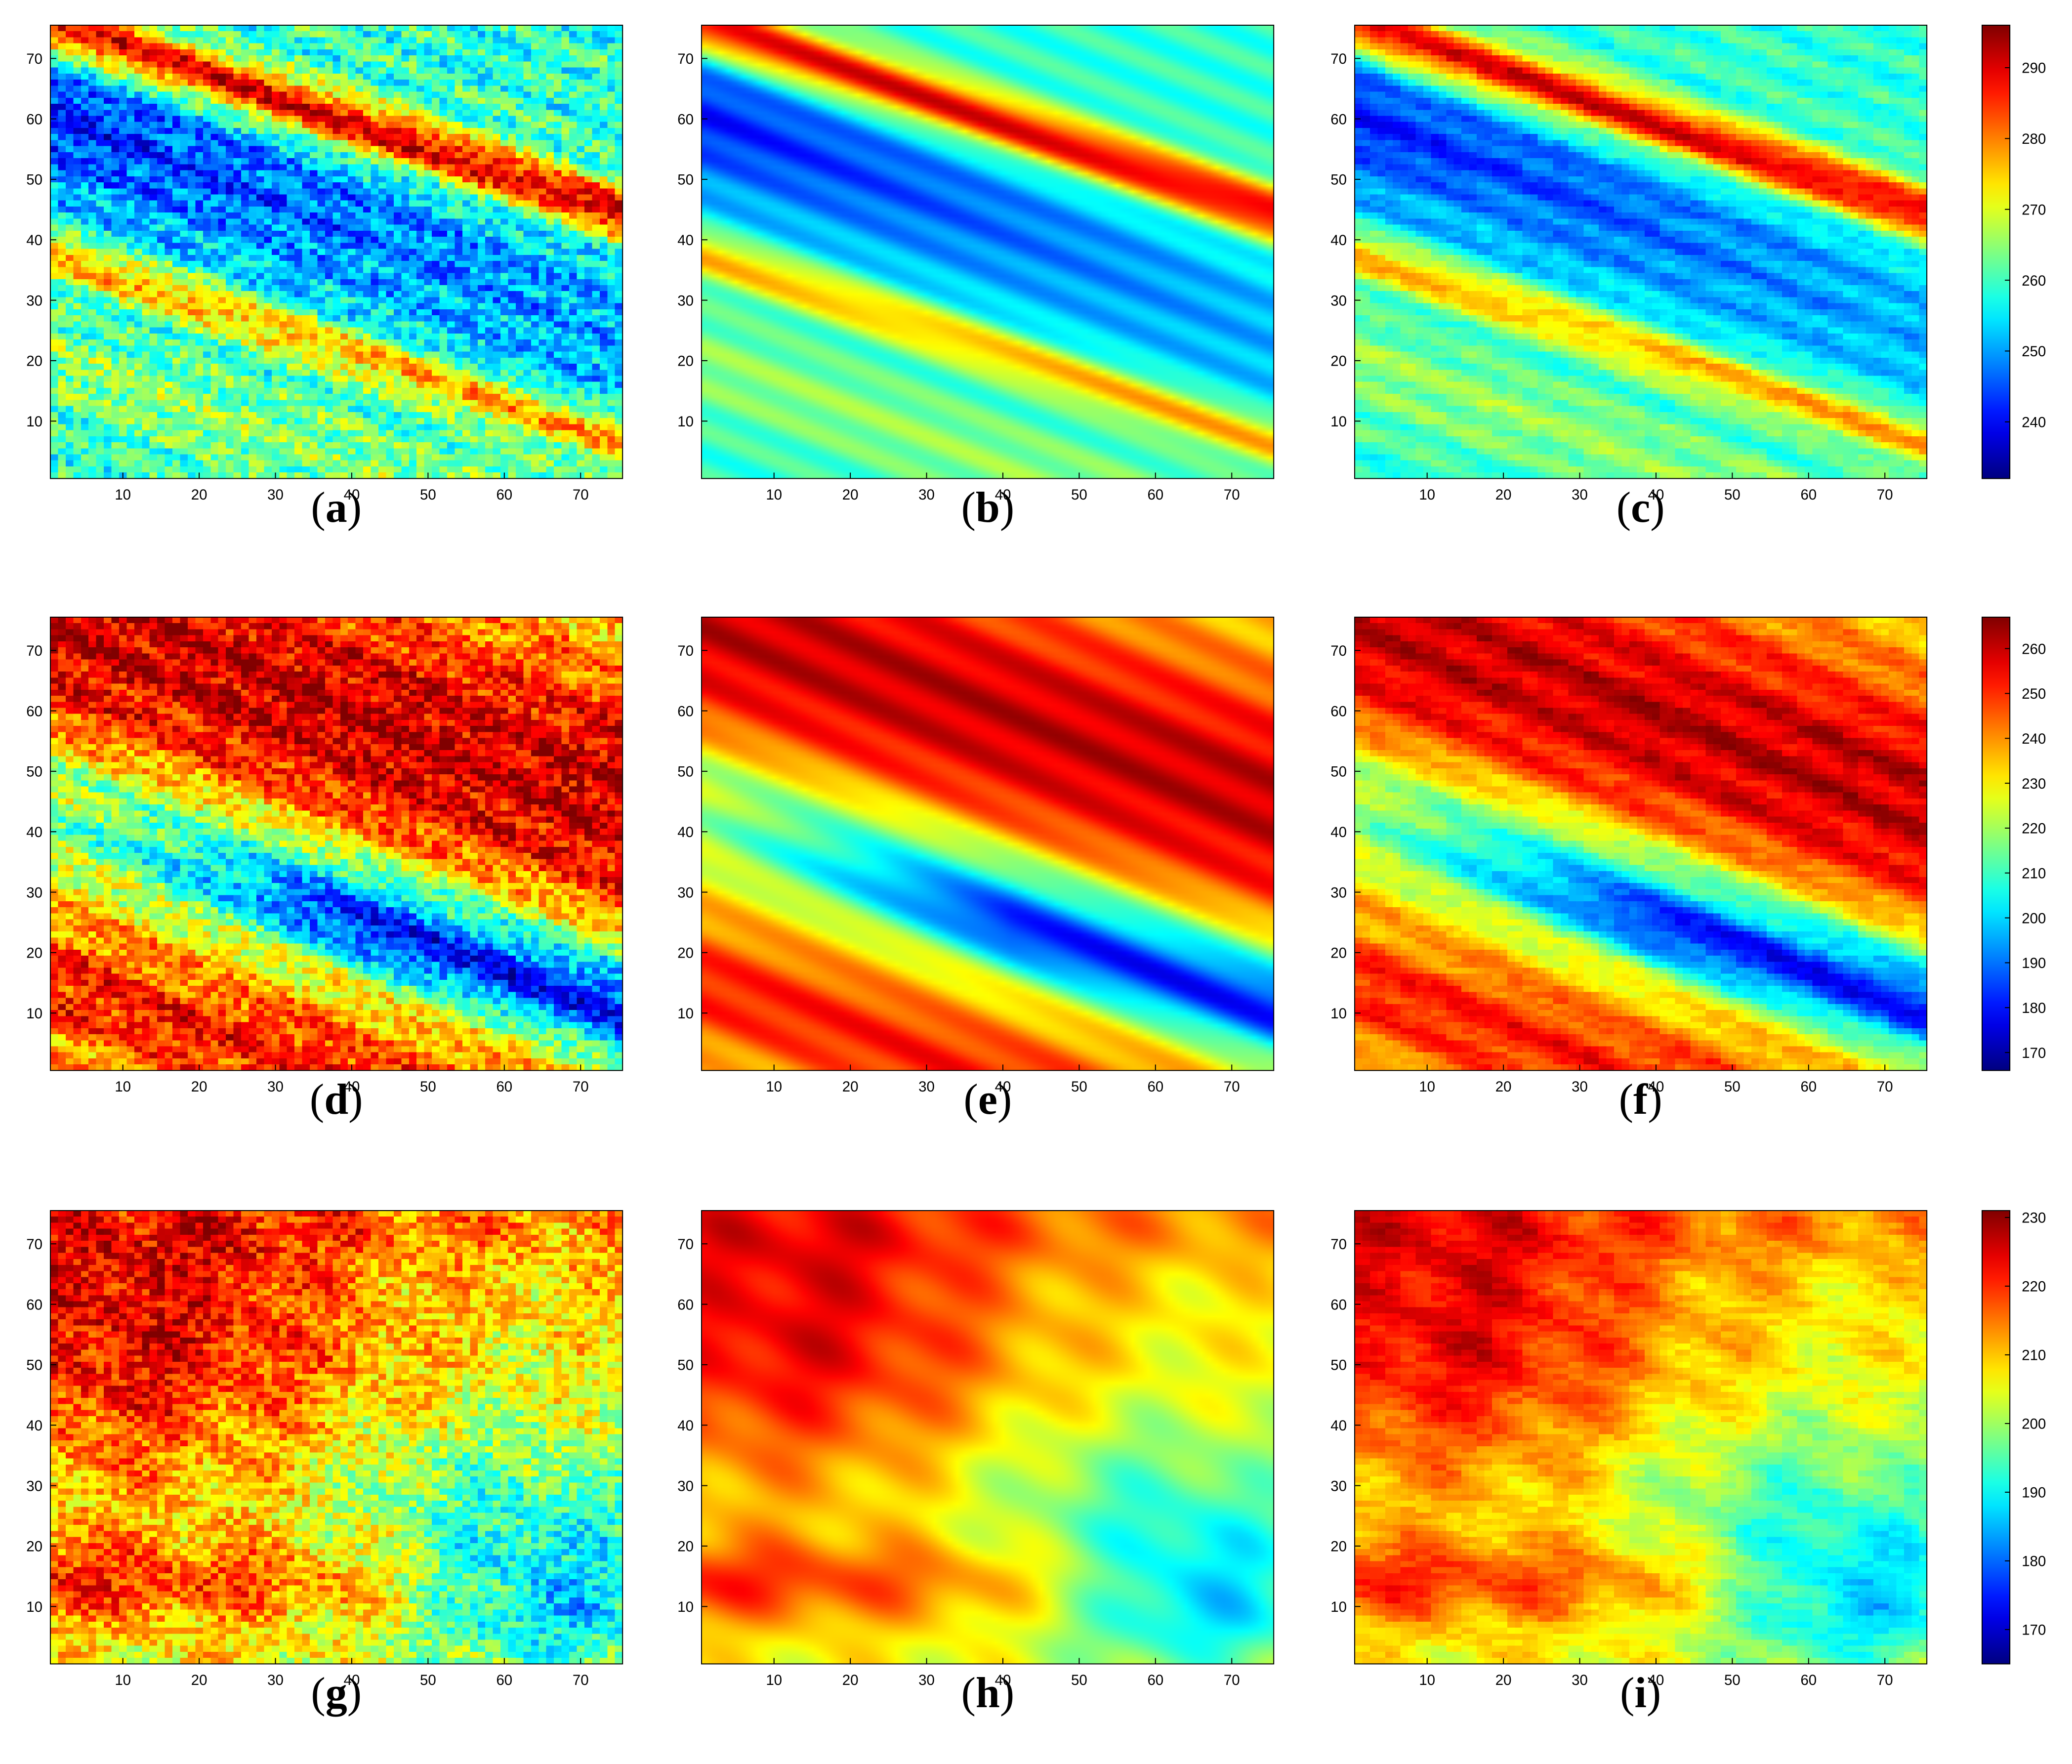 This screenshot has width=2072, height=1764. Describe the element at coordinates (336, 1099) in the screenshot. I see `panel-label-d: (d)` at that location.